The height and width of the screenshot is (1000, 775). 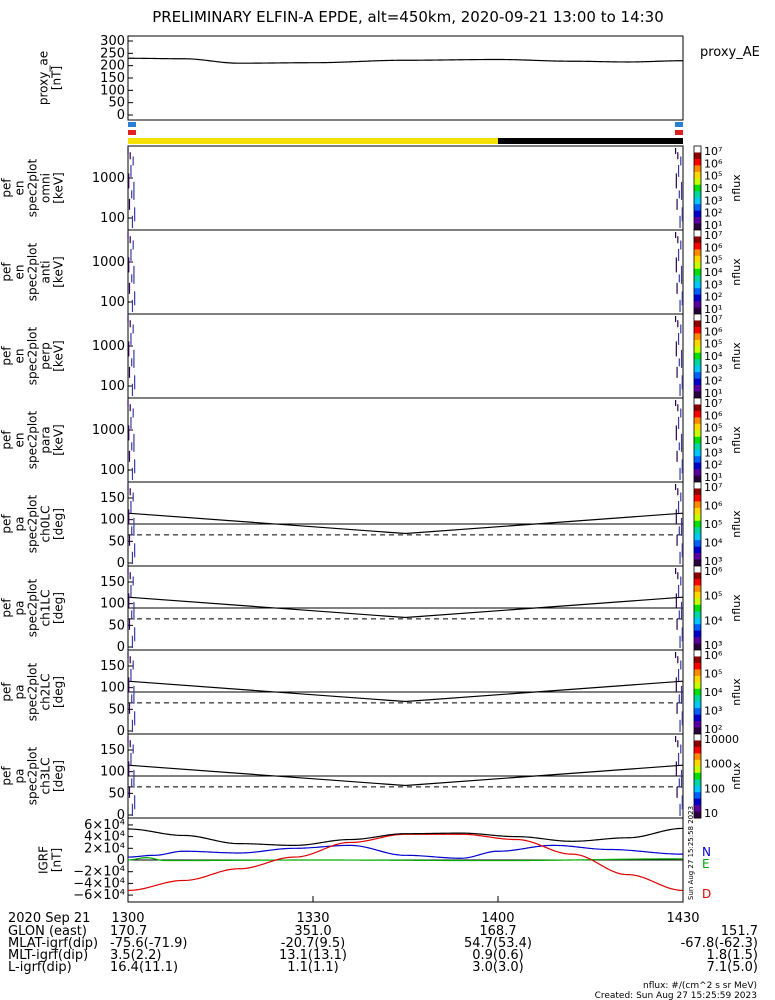 What do you see at coordinates (112, 53) in the screenshot?
I see `proxy-ae-ytick-label: 250` at bounding box center [112, 53].